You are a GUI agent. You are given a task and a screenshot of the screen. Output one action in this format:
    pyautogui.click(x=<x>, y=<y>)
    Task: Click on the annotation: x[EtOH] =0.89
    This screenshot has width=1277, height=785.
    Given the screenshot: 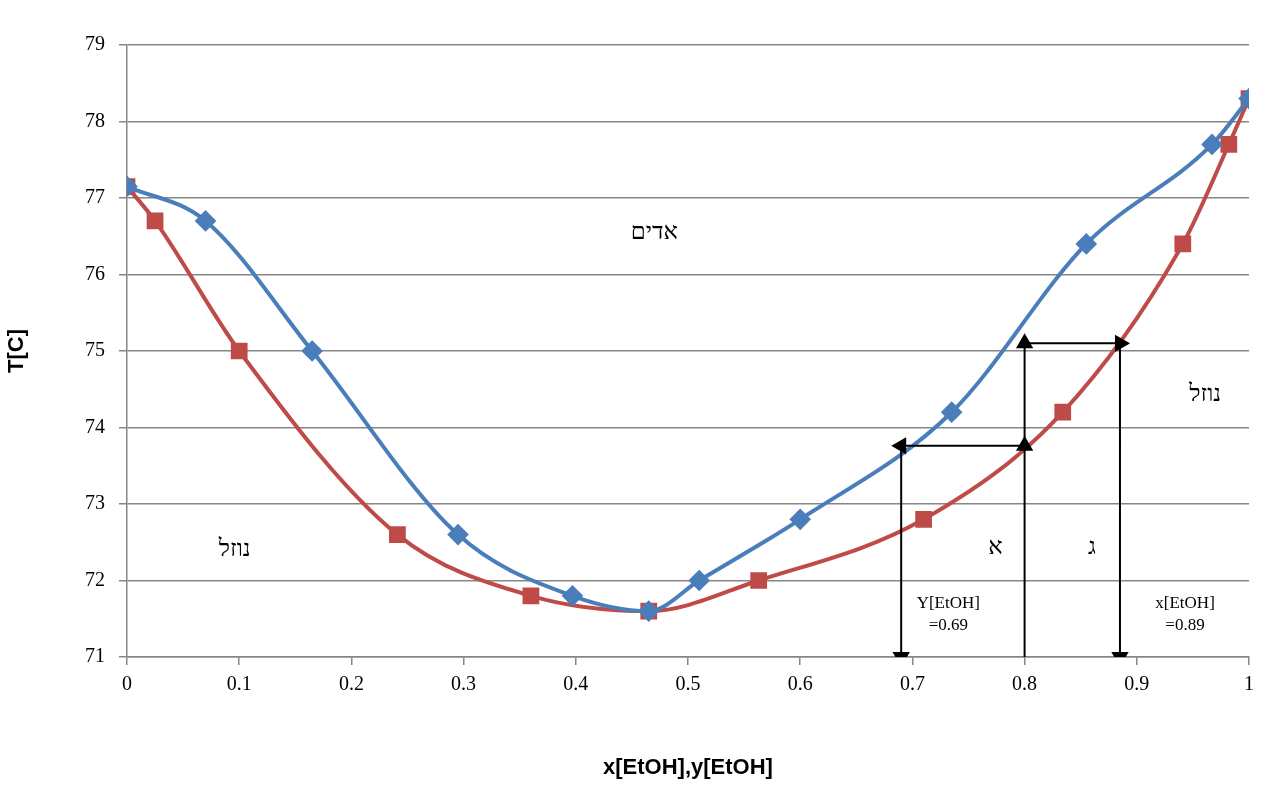 What is the action you would take?
    pyautogui.click(x=1185, y=614)
    